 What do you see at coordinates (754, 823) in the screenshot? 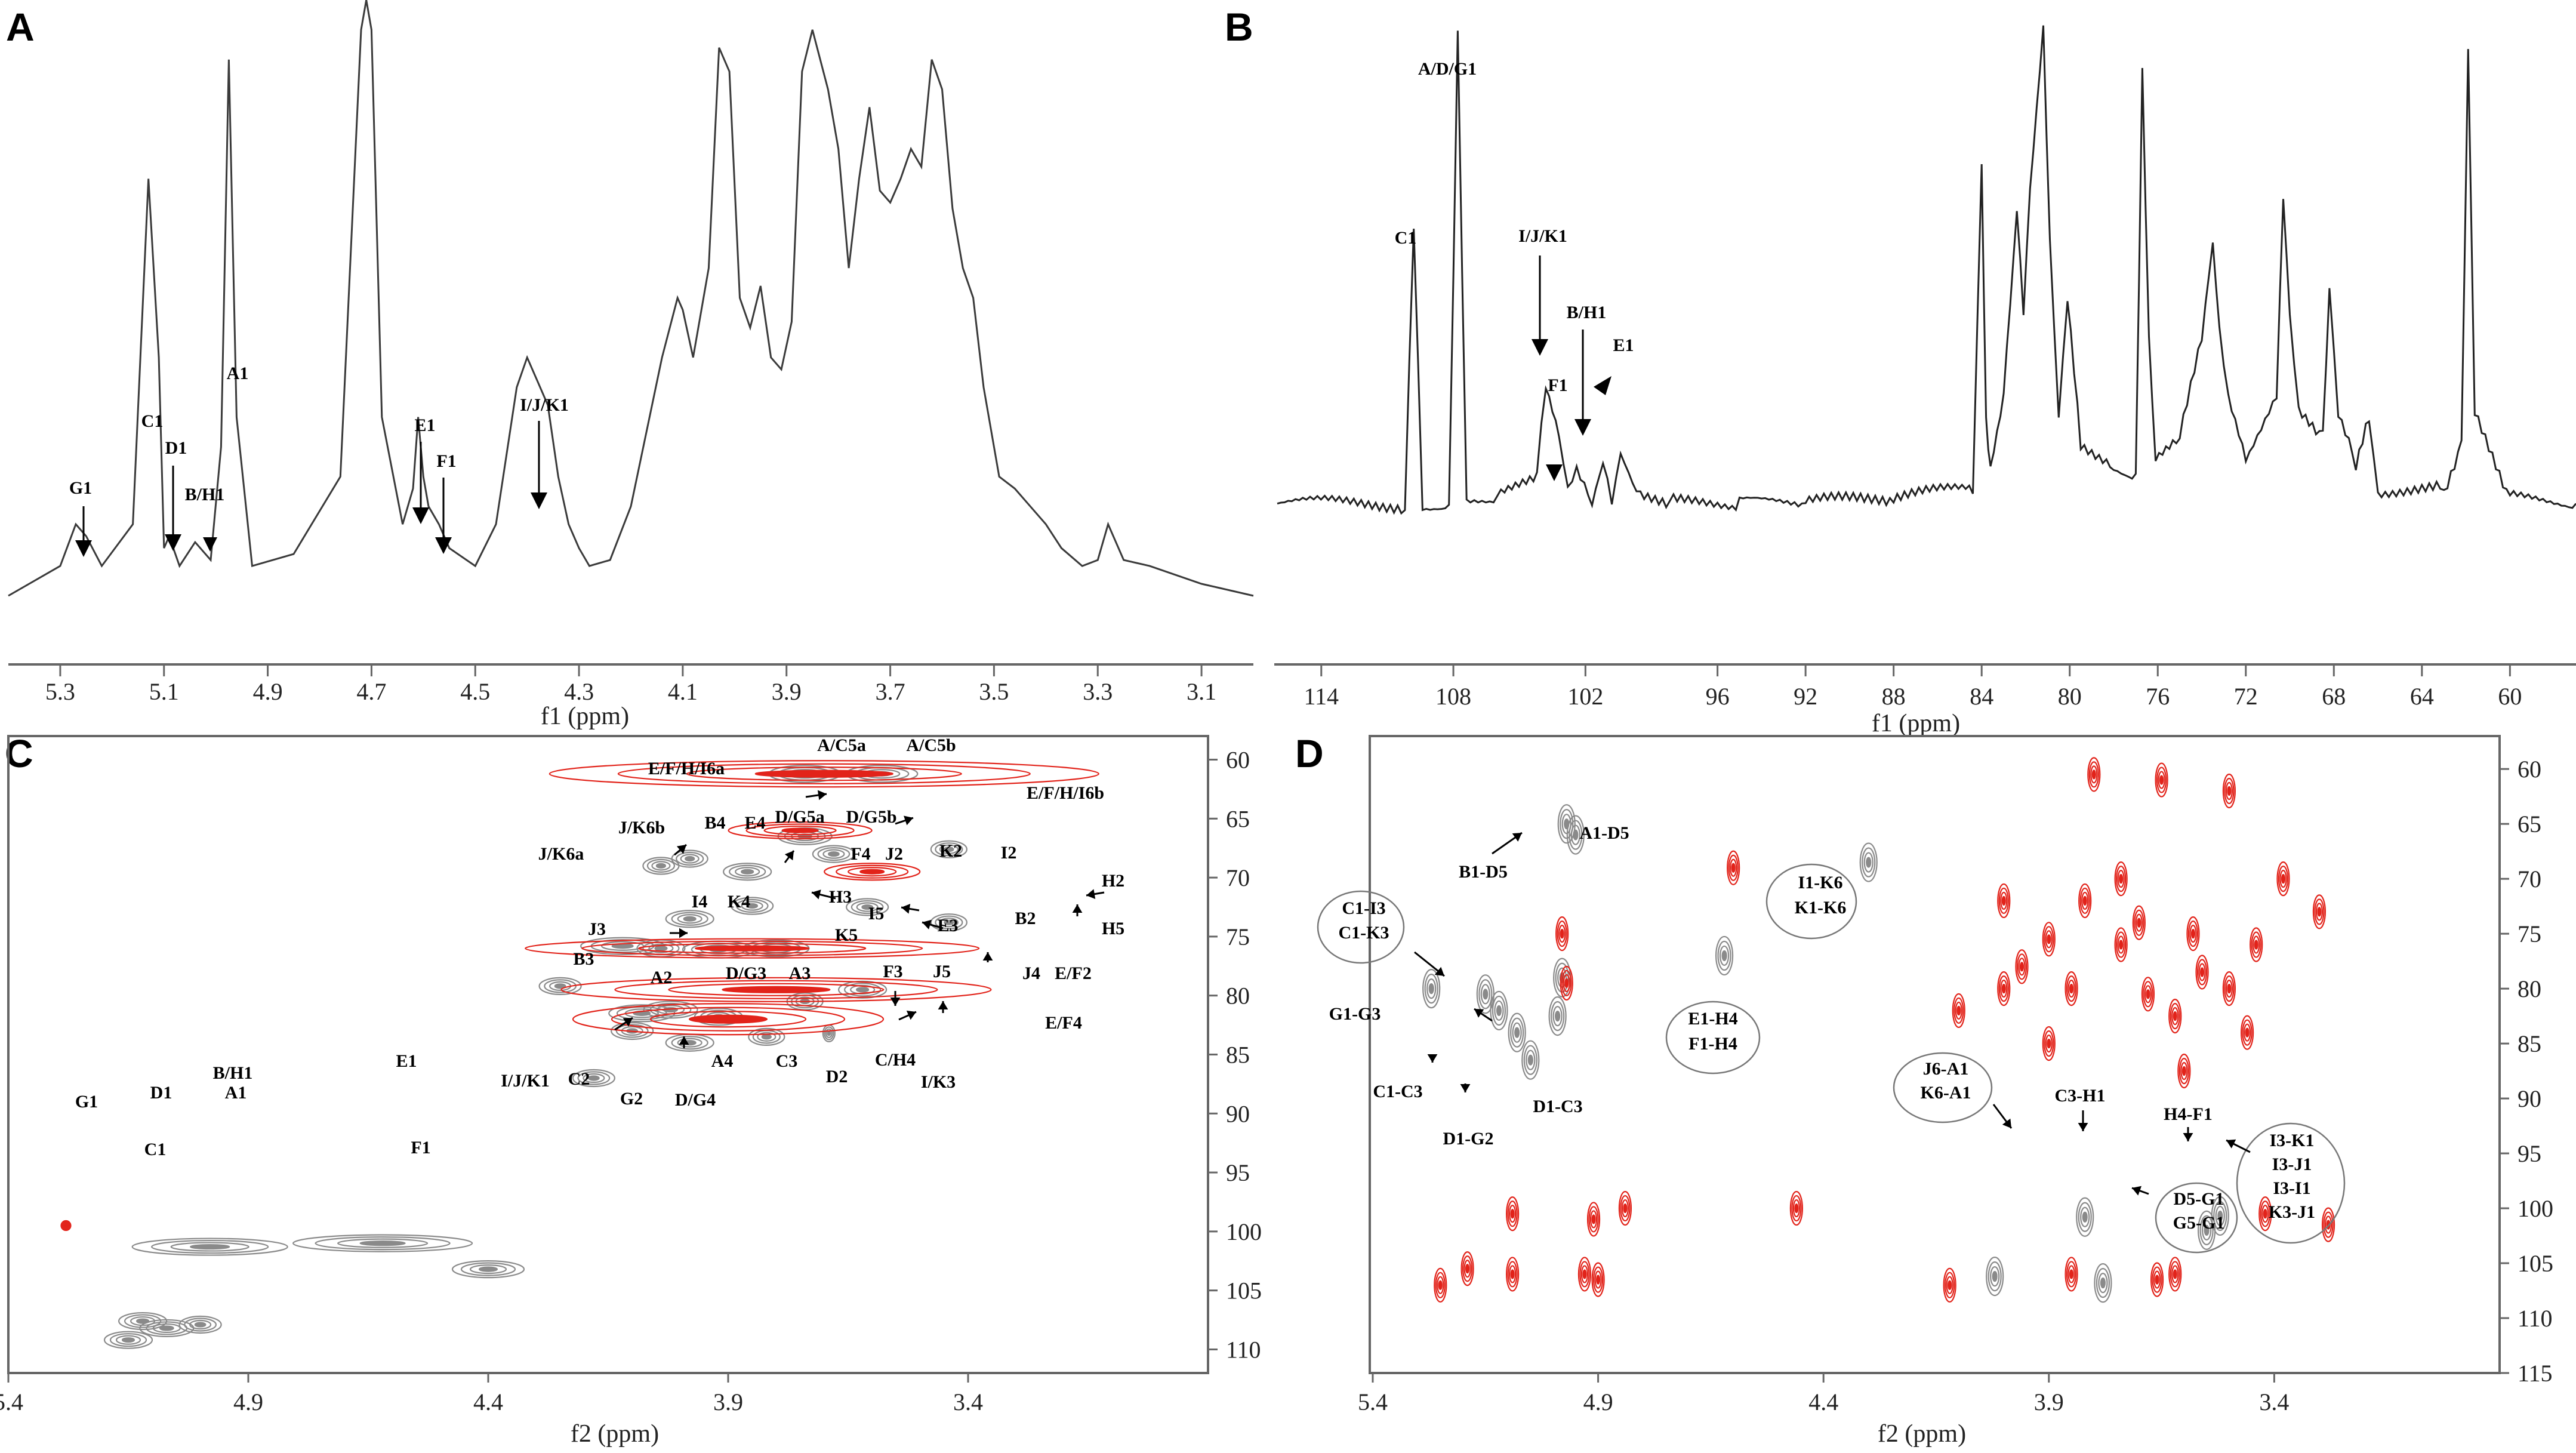
I see `peak-label: E4` at bounding box center [754, 823].